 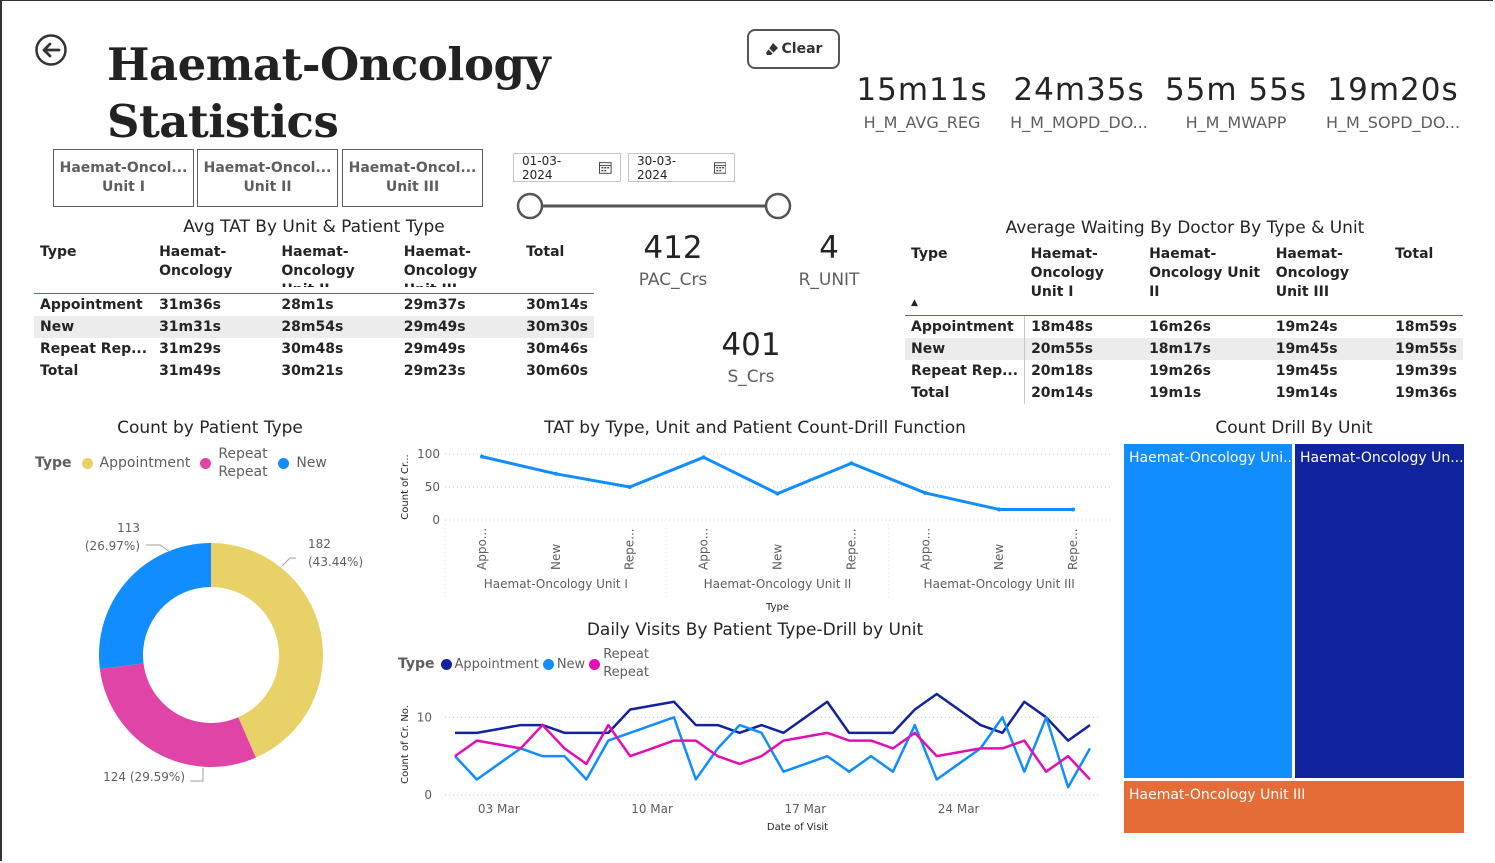 I want to click on table-row: Total 20m14s 19m1s 19m14s 19m36s, so click(x=1184, y=393).